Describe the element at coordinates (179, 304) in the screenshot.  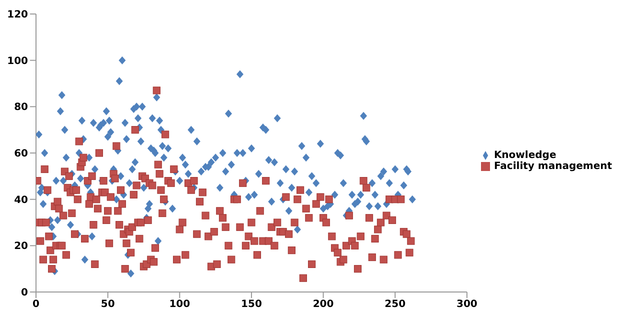
I see `x-tick-label: 100` at that location.